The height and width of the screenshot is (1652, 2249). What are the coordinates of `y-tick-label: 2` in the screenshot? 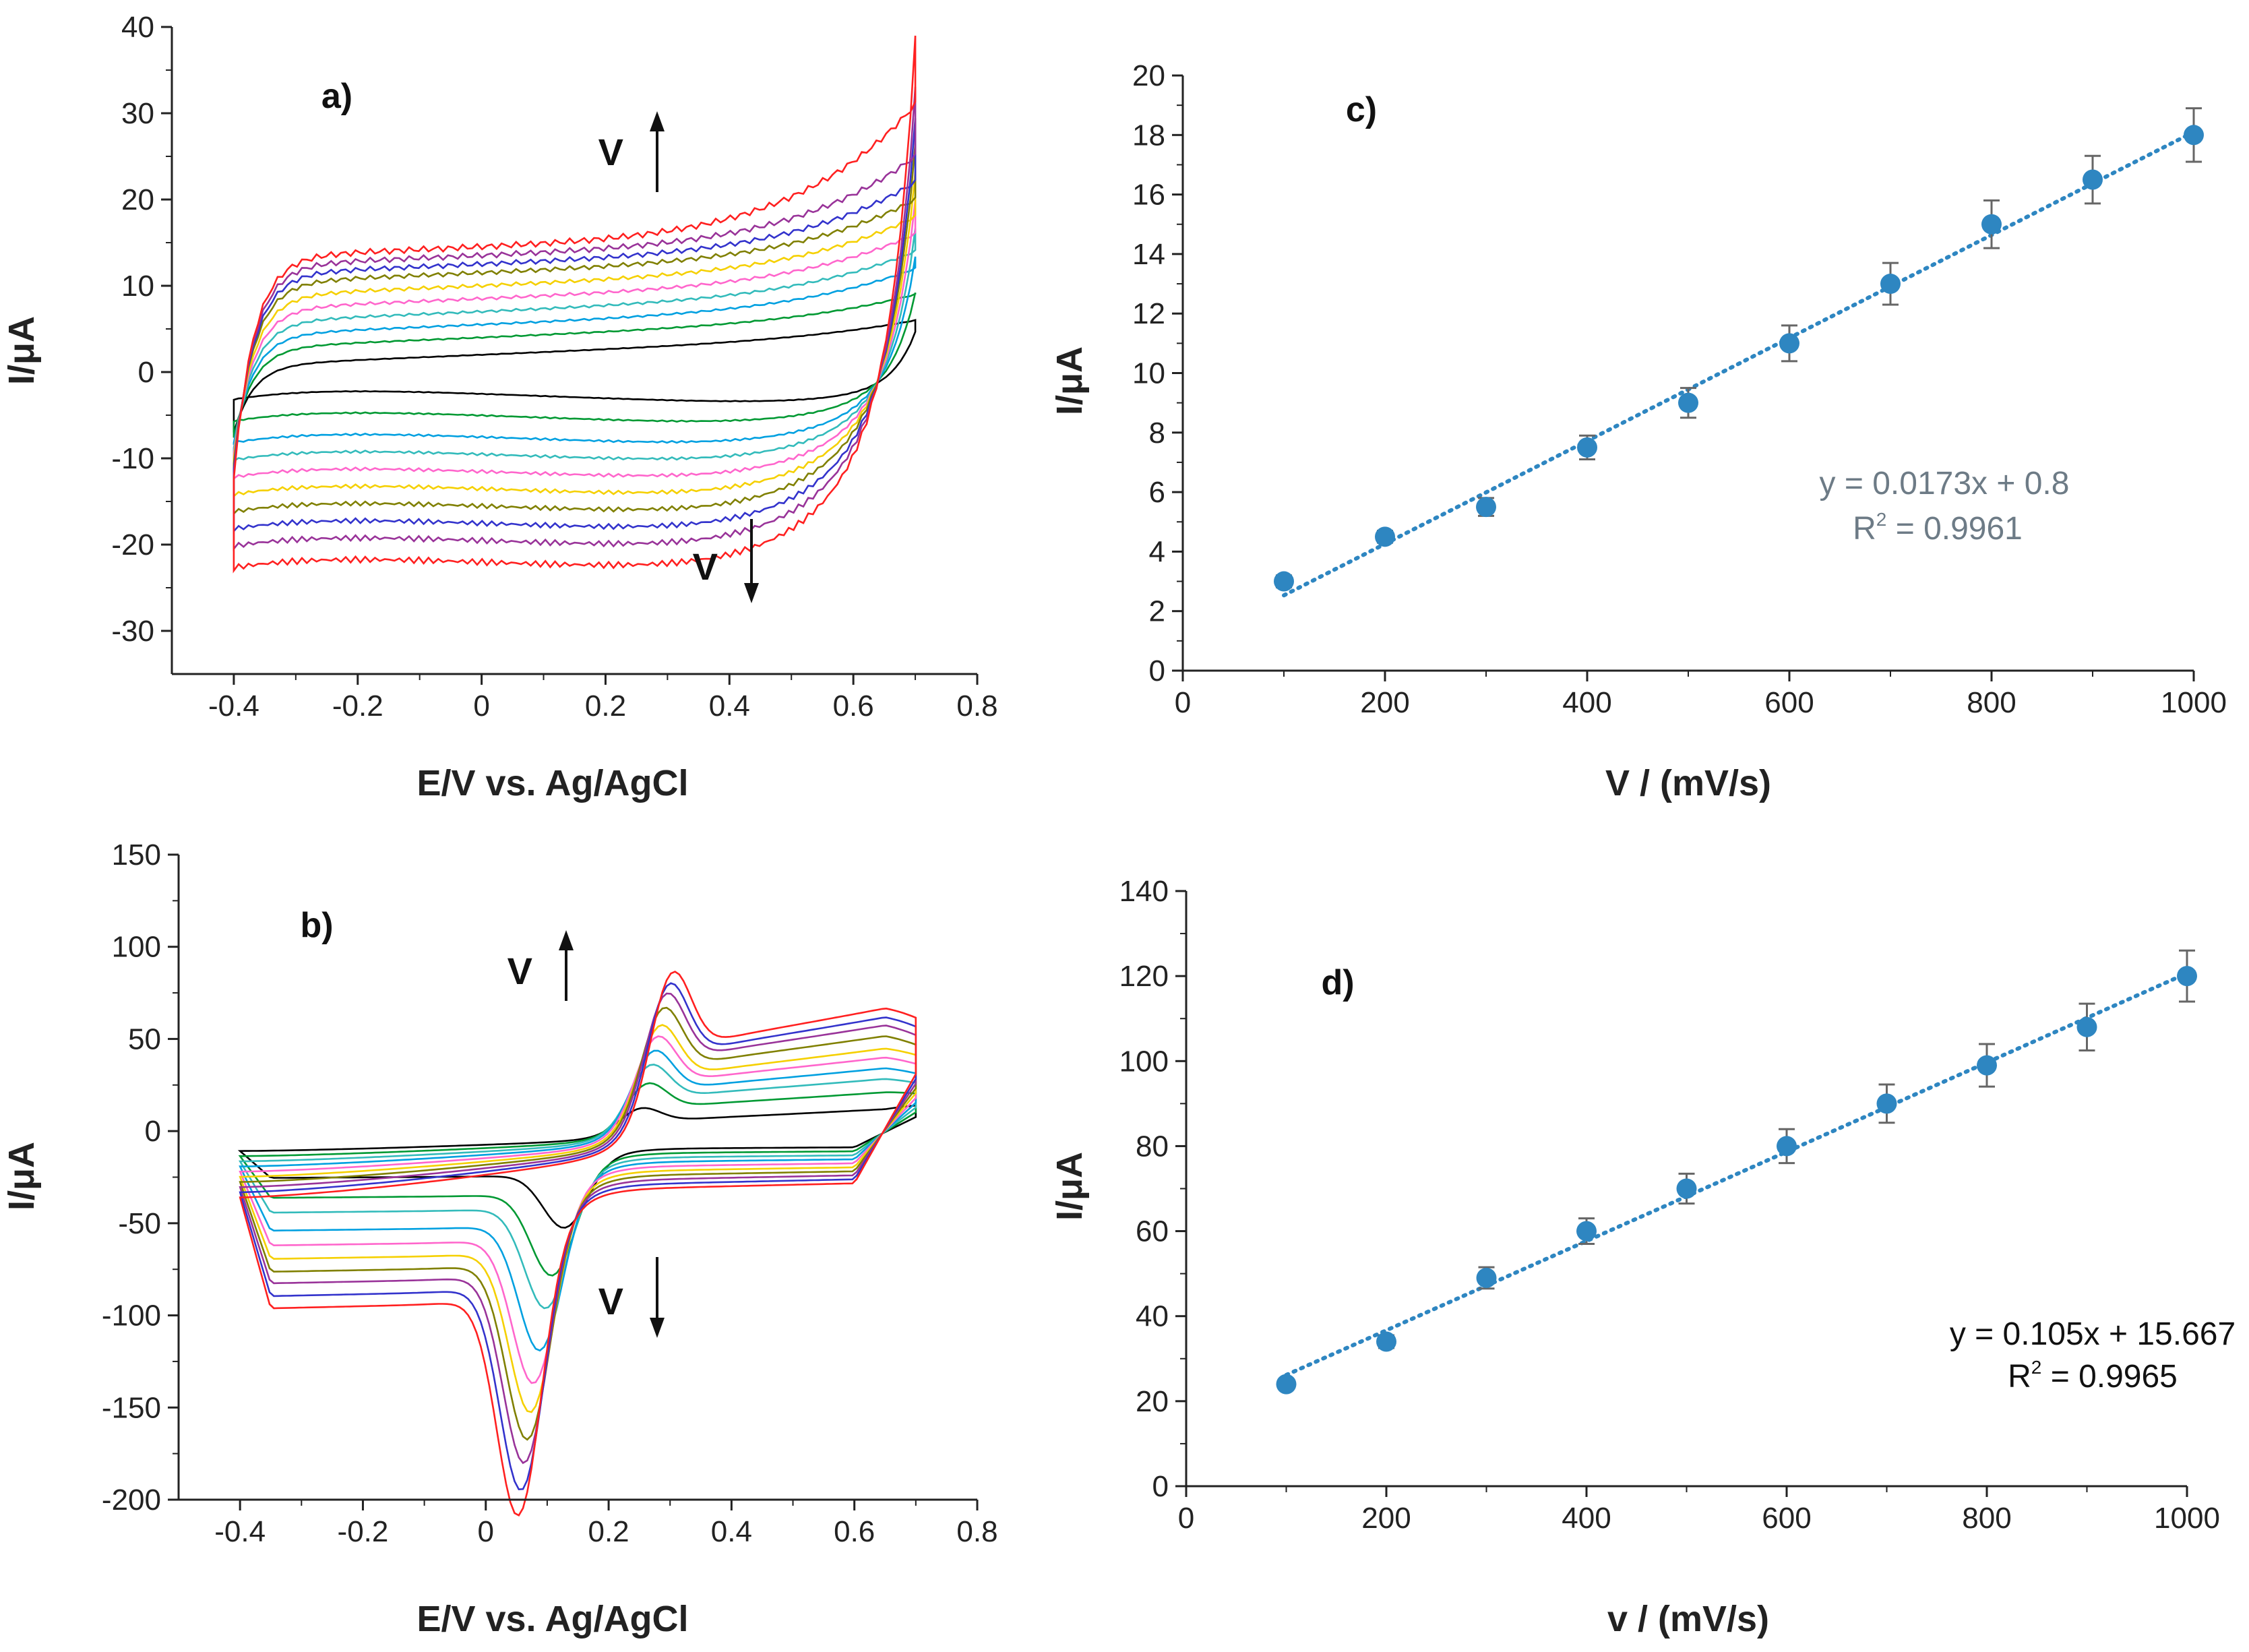 It's located at (1157, 611).